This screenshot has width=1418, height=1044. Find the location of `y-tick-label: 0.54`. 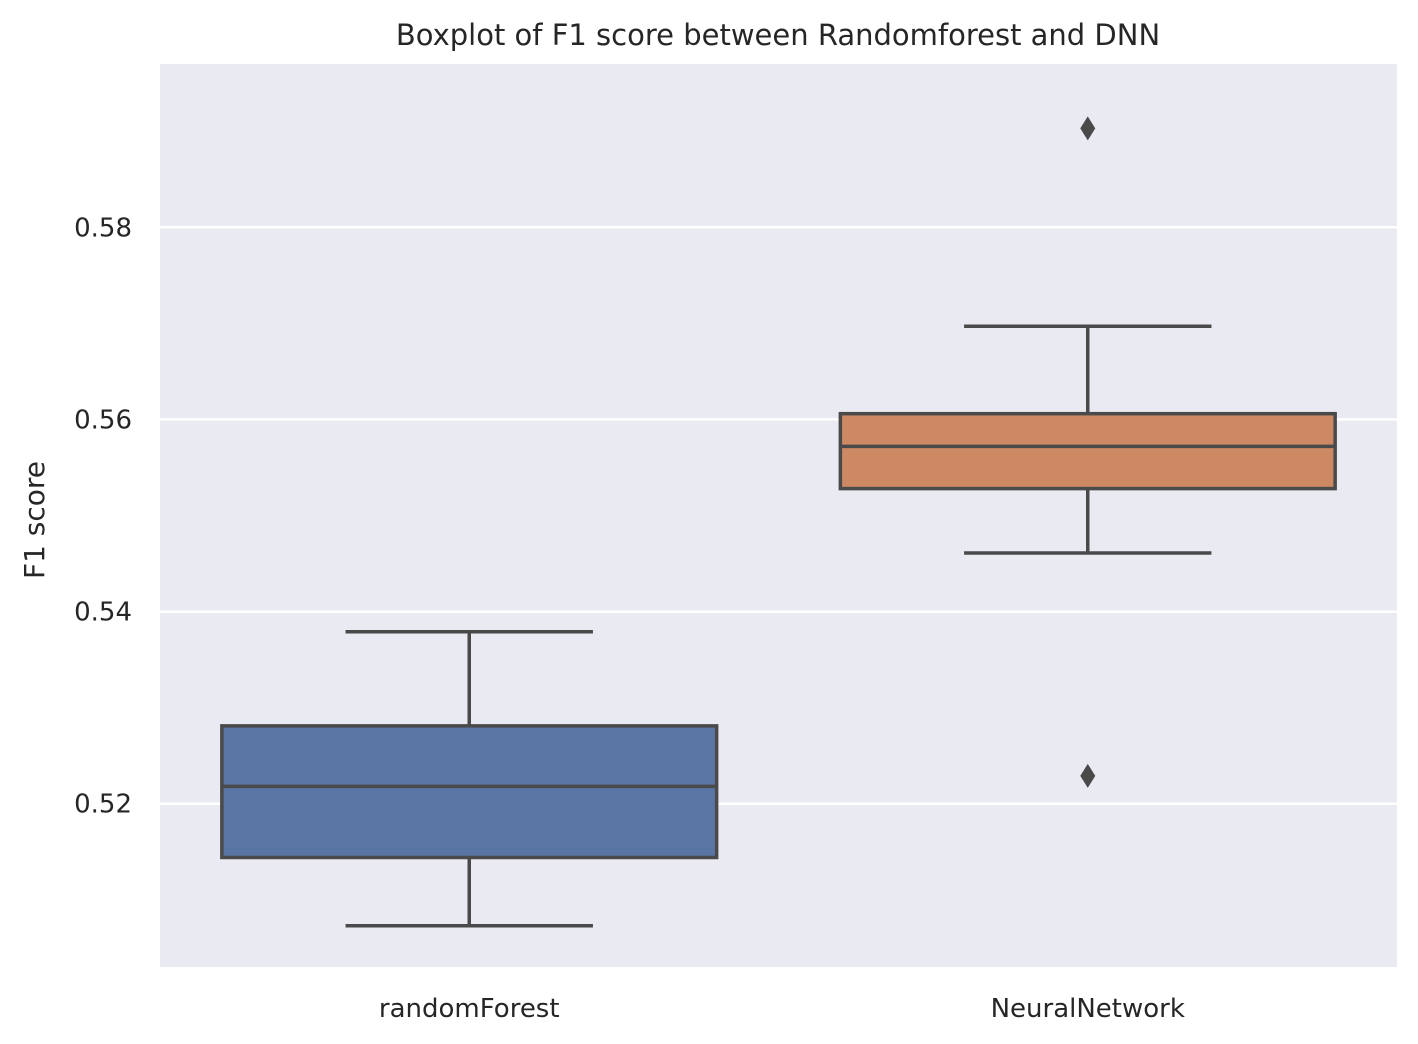

y-tick-label: 0.54 is located at coordinates (103, 613).